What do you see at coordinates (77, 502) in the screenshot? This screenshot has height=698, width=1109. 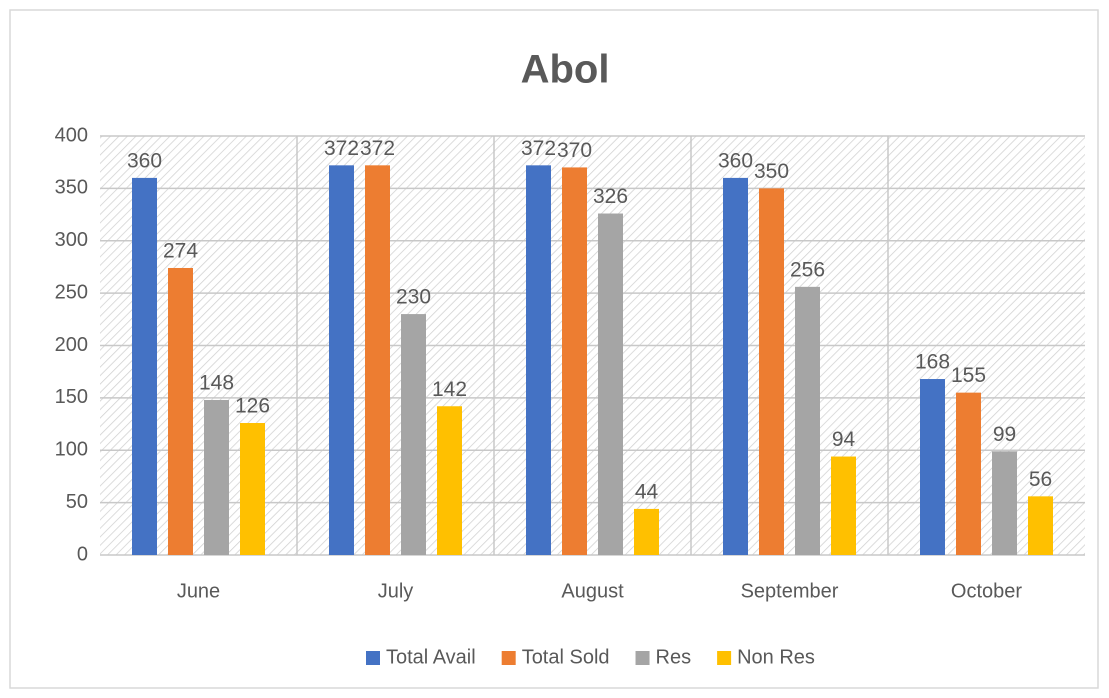 I see `y-tick-label: 50` at bounding box center [77, 502].